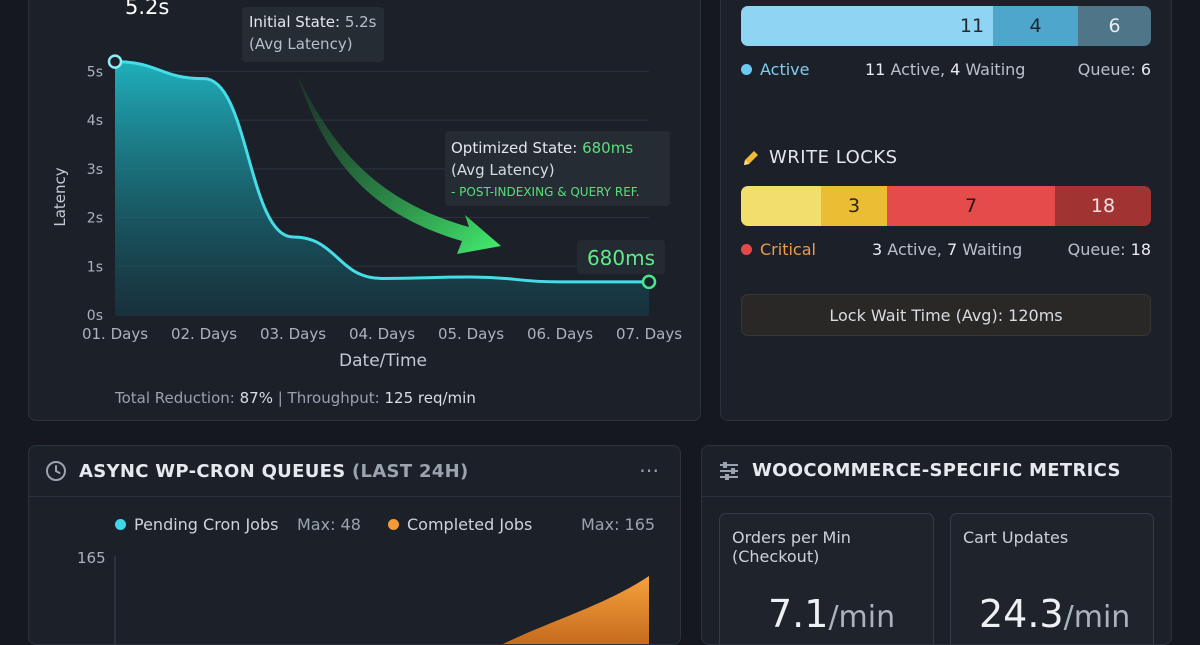  What do you see at coordinates (607, 148) in the screenshot?
I see `optimized-state-value: 680ms` at bounding box center [607, 148].